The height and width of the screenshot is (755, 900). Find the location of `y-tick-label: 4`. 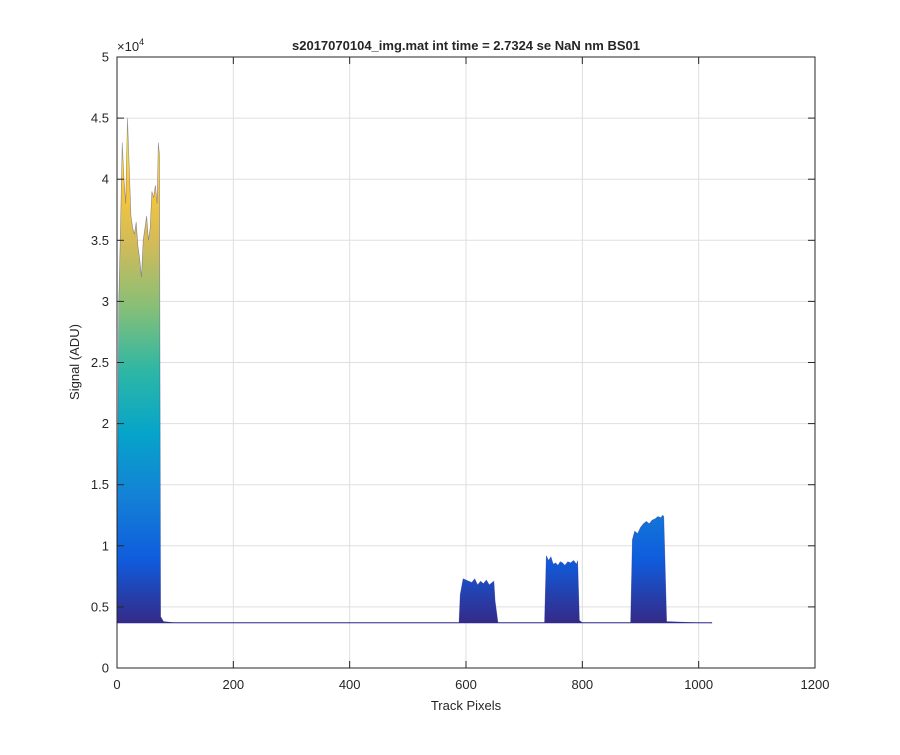

y-tick-label: 4 is located at coordinates (105, 179).